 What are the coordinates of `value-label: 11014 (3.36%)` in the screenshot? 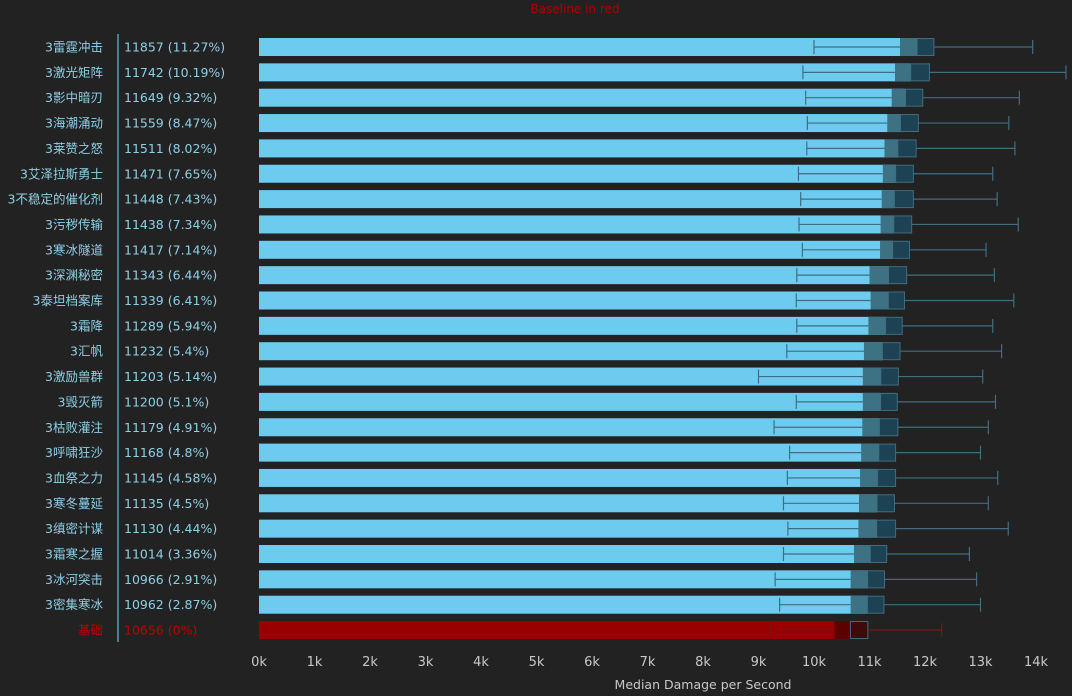 It's located at (170, 554).